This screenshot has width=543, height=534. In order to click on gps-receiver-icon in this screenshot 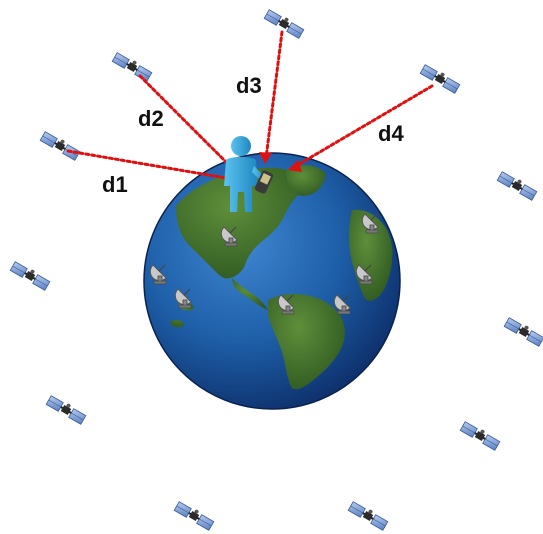, I will do `click(264, 182)`.